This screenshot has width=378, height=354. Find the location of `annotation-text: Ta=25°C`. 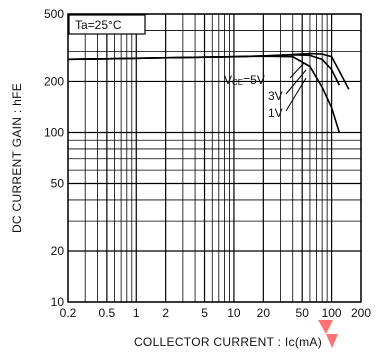

annotation-text: Ta=25°C is located at coordinates (98, 25).